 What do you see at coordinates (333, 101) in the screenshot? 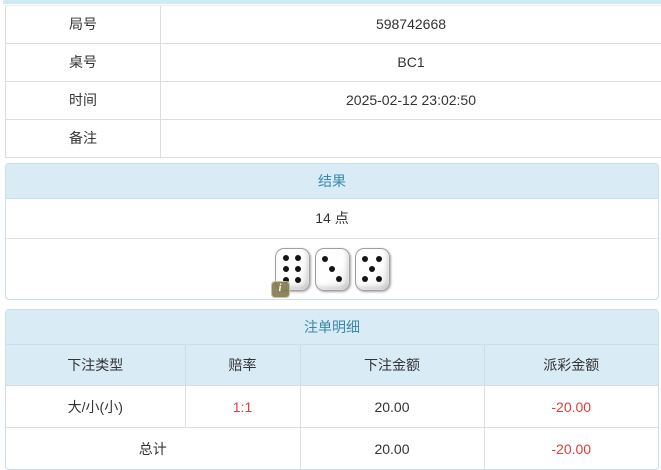
I see `table-row: 时间 2025-02-12 23:02:50` at bounding box center [333, 101].